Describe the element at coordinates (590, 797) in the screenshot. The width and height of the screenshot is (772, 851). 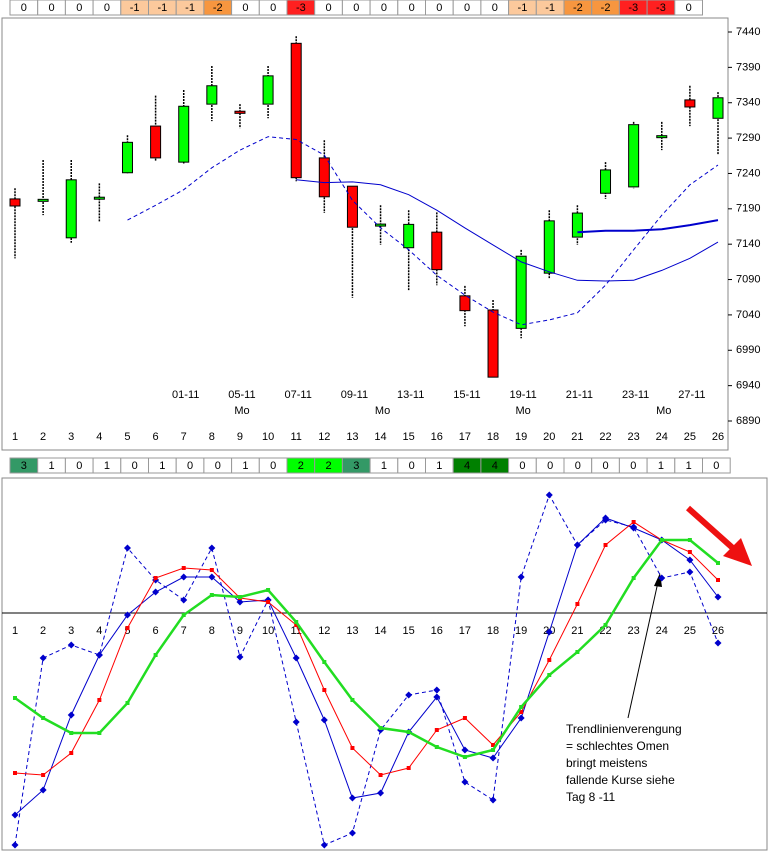
I see `annotation: Tag 8 -11` at that location.